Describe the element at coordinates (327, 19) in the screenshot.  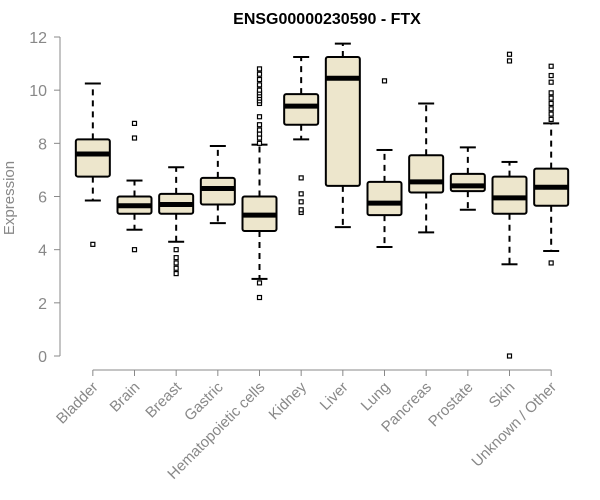
I see `chart-title: ENSG00000230590 - FTX` at that location.